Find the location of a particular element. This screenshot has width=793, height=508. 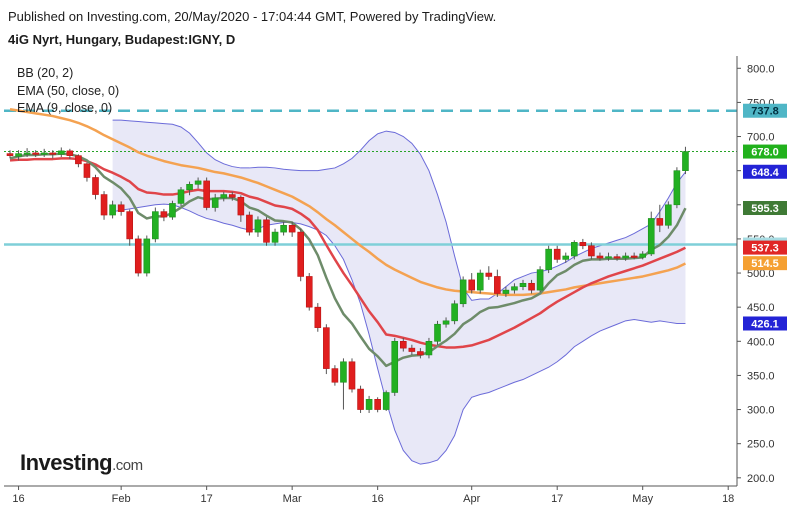

investing-logo: Investing.com is located at coordinates (81, 463).